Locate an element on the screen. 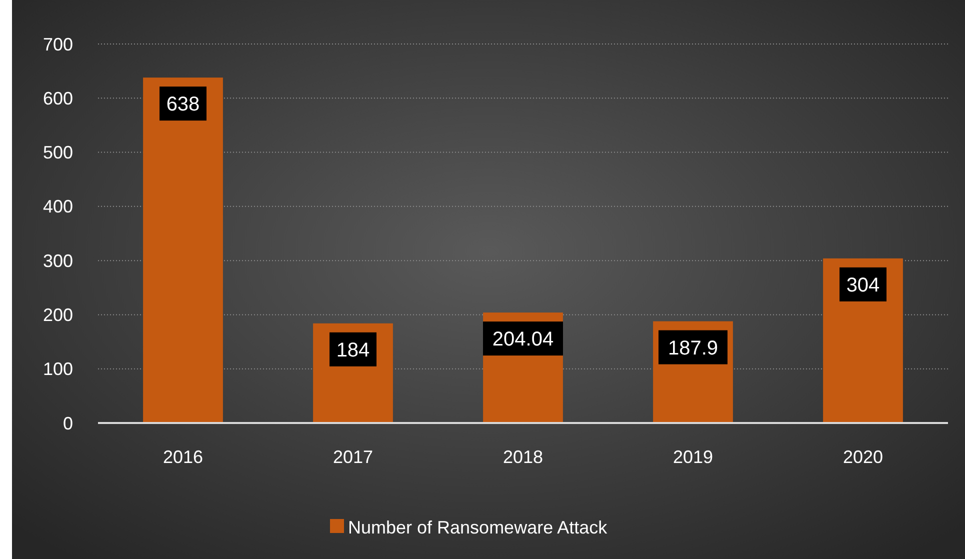 This screenshot has height=559, width=965. x-tick-label: 2019 is located at coordinates (693, 457).